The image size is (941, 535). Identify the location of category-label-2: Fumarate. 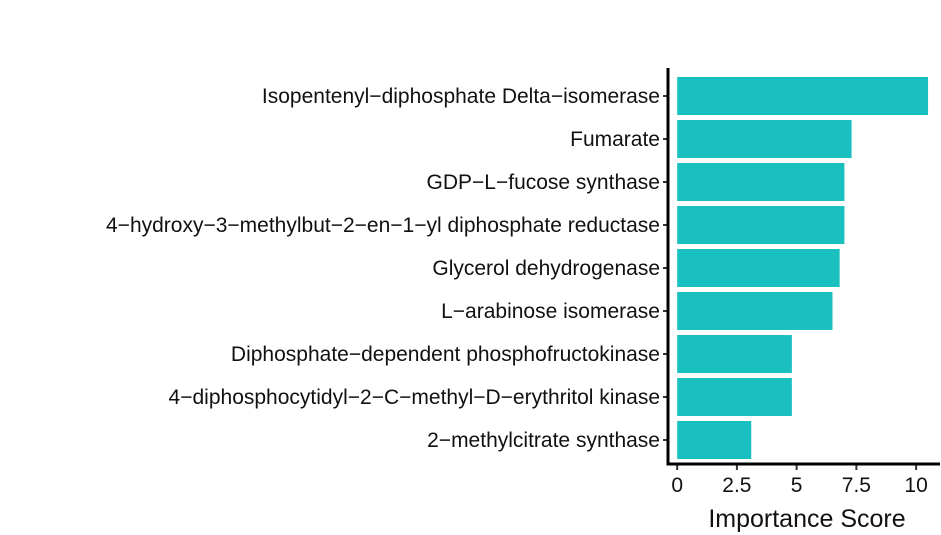
(615, 139).